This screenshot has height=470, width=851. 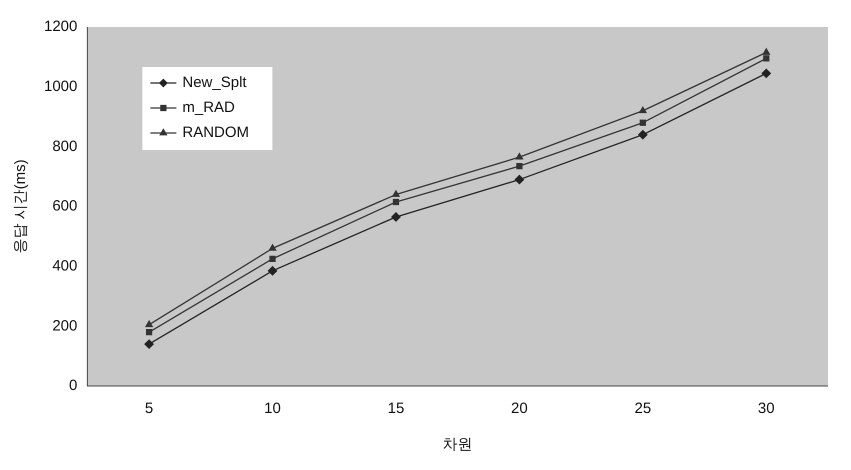 What do you see at coordinates (149, 409) in the screenshot?
I see `x-tick-label: 5` at bounding box center [149, 409].